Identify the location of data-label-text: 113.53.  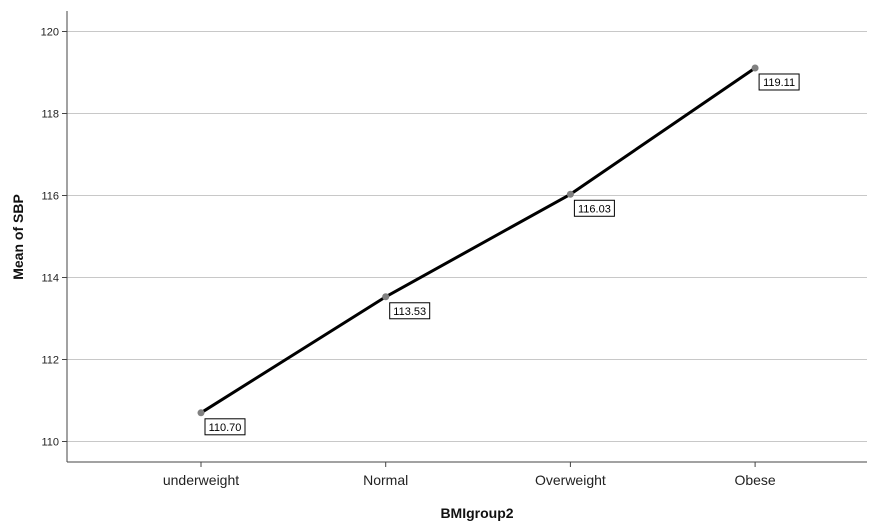
(409, 312).